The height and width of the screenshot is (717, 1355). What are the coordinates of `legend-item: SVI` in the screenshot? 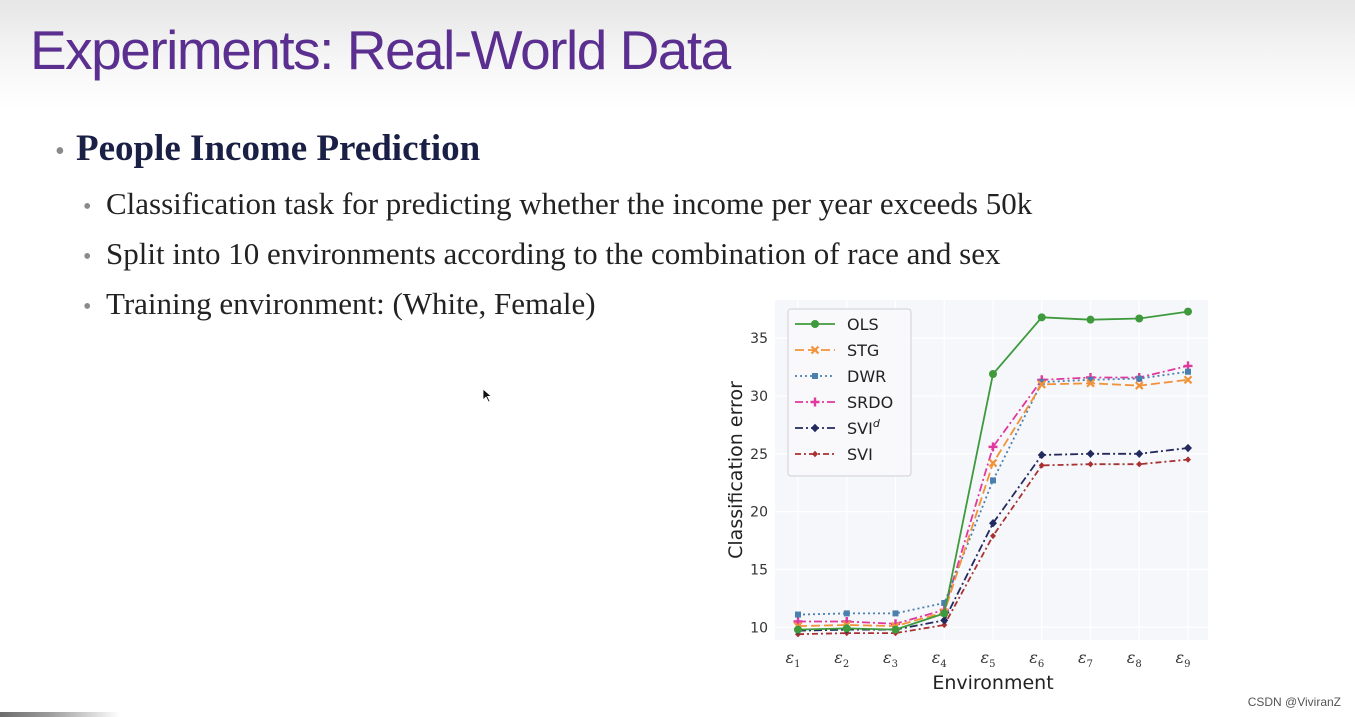 It's located at (834, 454).